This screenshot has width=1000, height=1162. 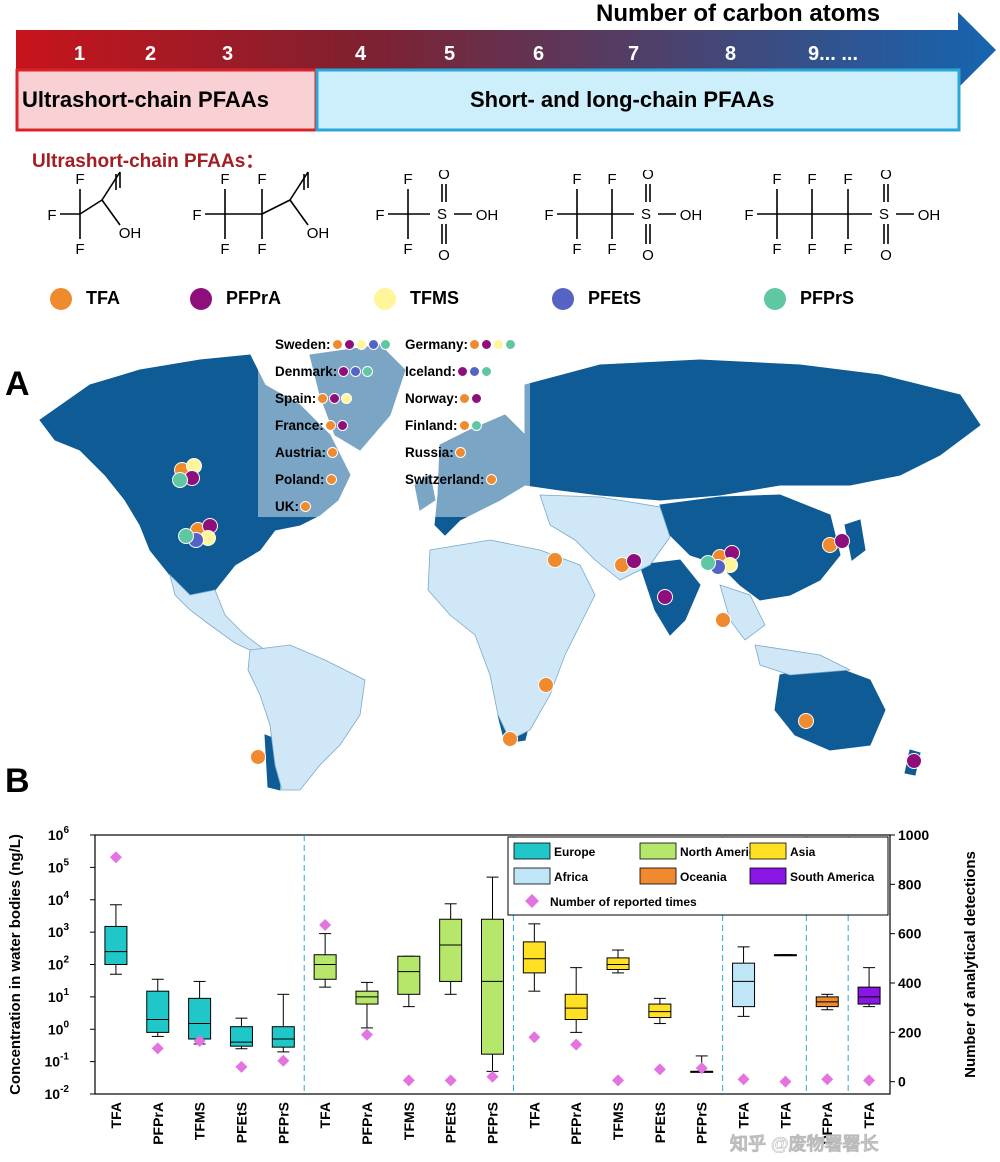 I want to click on legend-label: Europe, so click(x=575, y=852).